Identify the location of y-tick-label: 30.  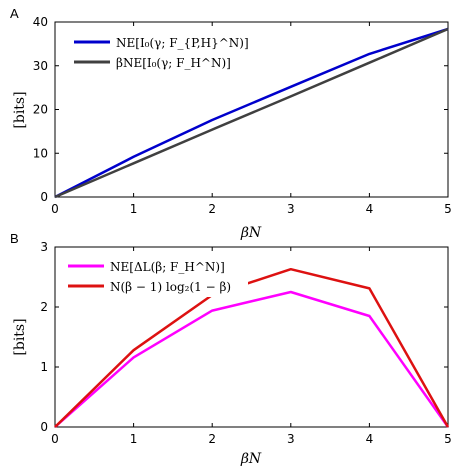
(40, 66).